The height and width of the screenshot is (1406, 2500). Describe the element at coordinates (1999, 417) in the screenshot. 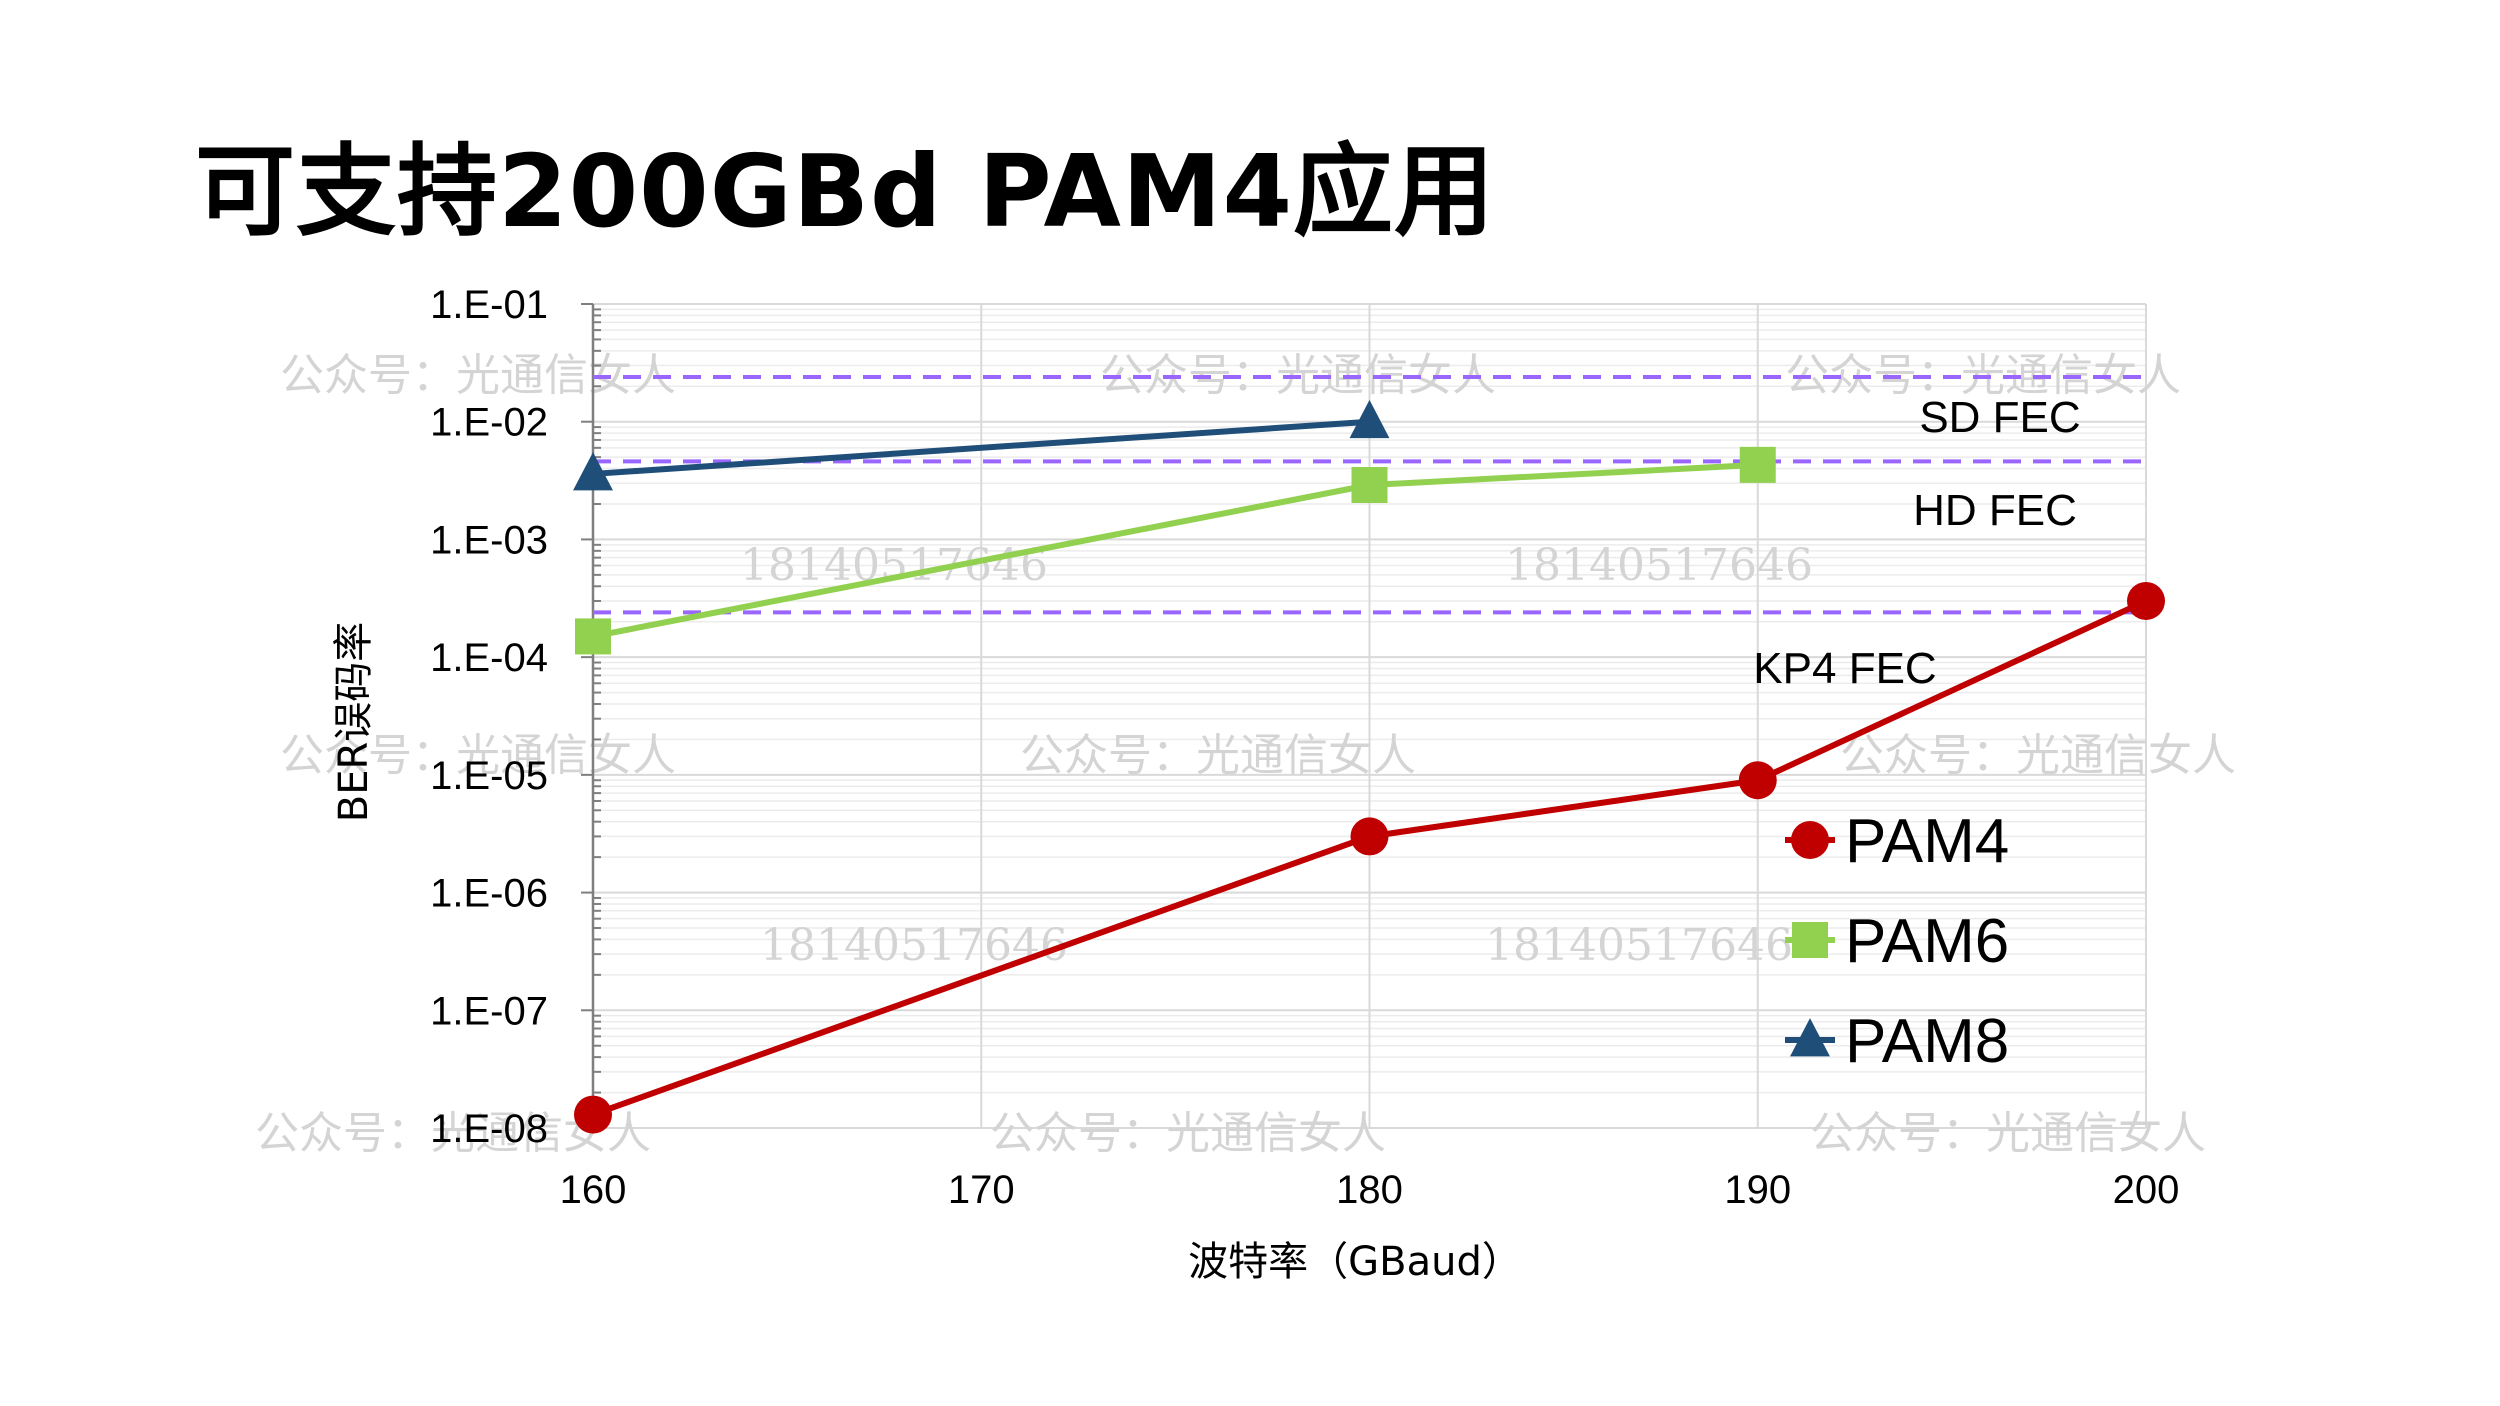

I see `fec-threshold-label: SD FEC` at that location.